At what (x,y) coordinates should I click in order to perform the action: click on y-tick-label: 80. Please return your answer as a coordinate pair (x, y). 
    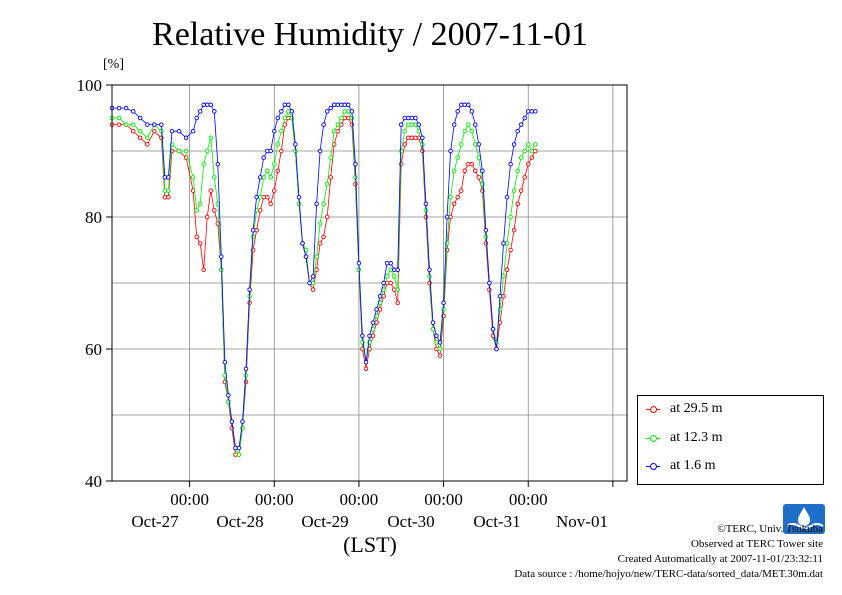
    Looking at the image, I should click on (93, 217).